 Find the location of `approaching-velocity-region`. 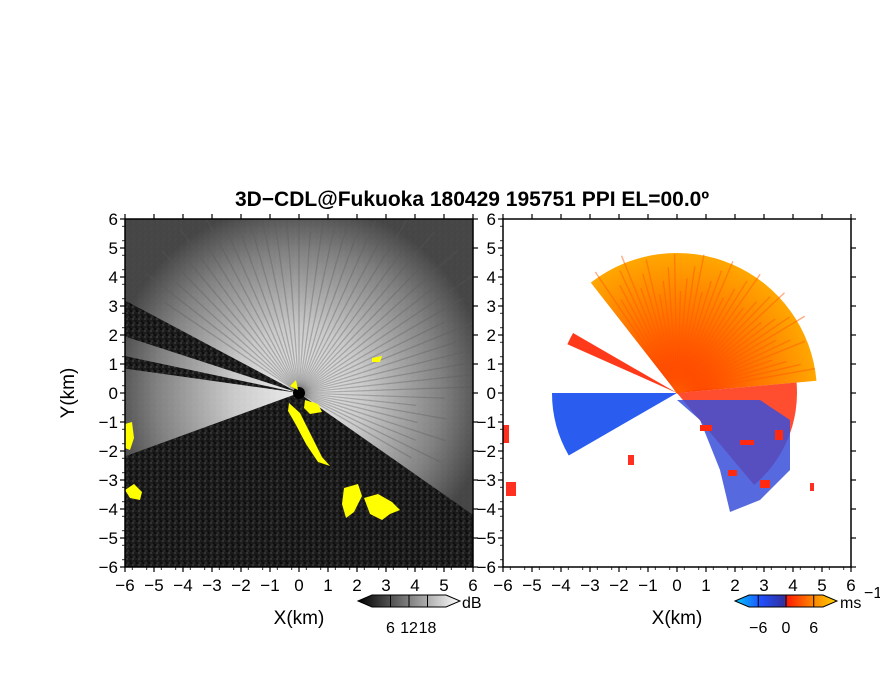

approaching-velocity-region is located at coordinates (614, 424).